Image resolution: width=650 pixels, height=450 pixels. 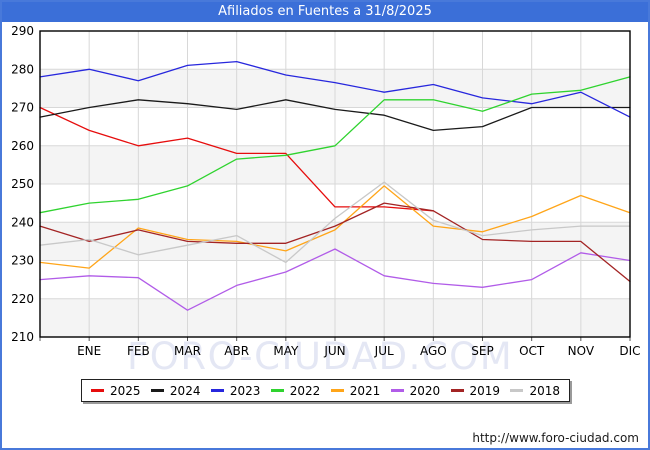 What do you see at coordinates (22, 222) in the screenshot?
I see `y-tick-label: 240` at bounding box center [22, 222].